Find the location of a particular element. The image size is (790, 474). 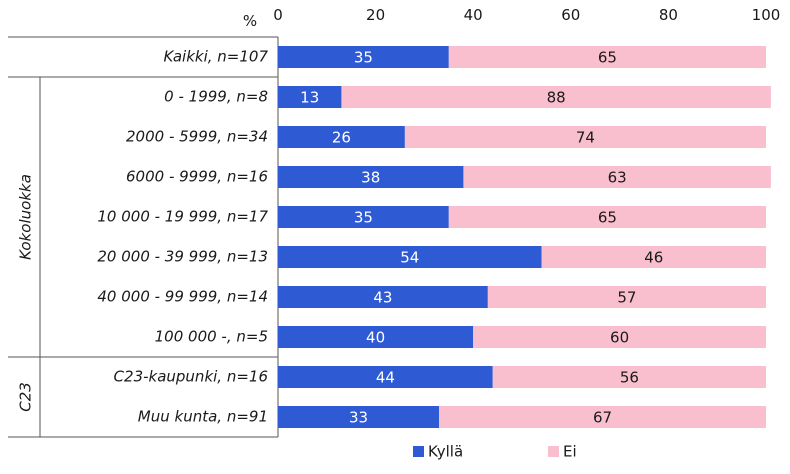

bar-value-label: 60 is located at coordinates (619, 338).